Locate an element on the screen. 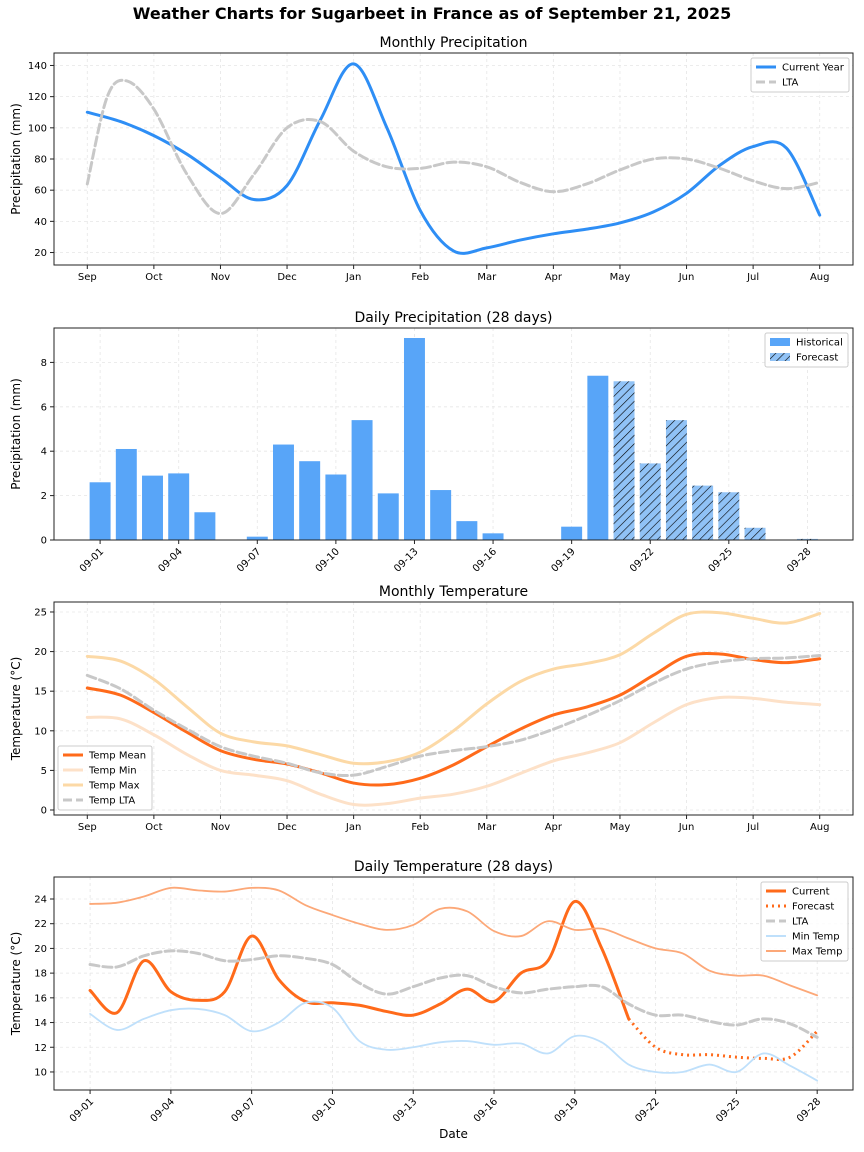 This screenshot has width=864, height=1152. series-line-current-year is located at coordinates (453, 158).